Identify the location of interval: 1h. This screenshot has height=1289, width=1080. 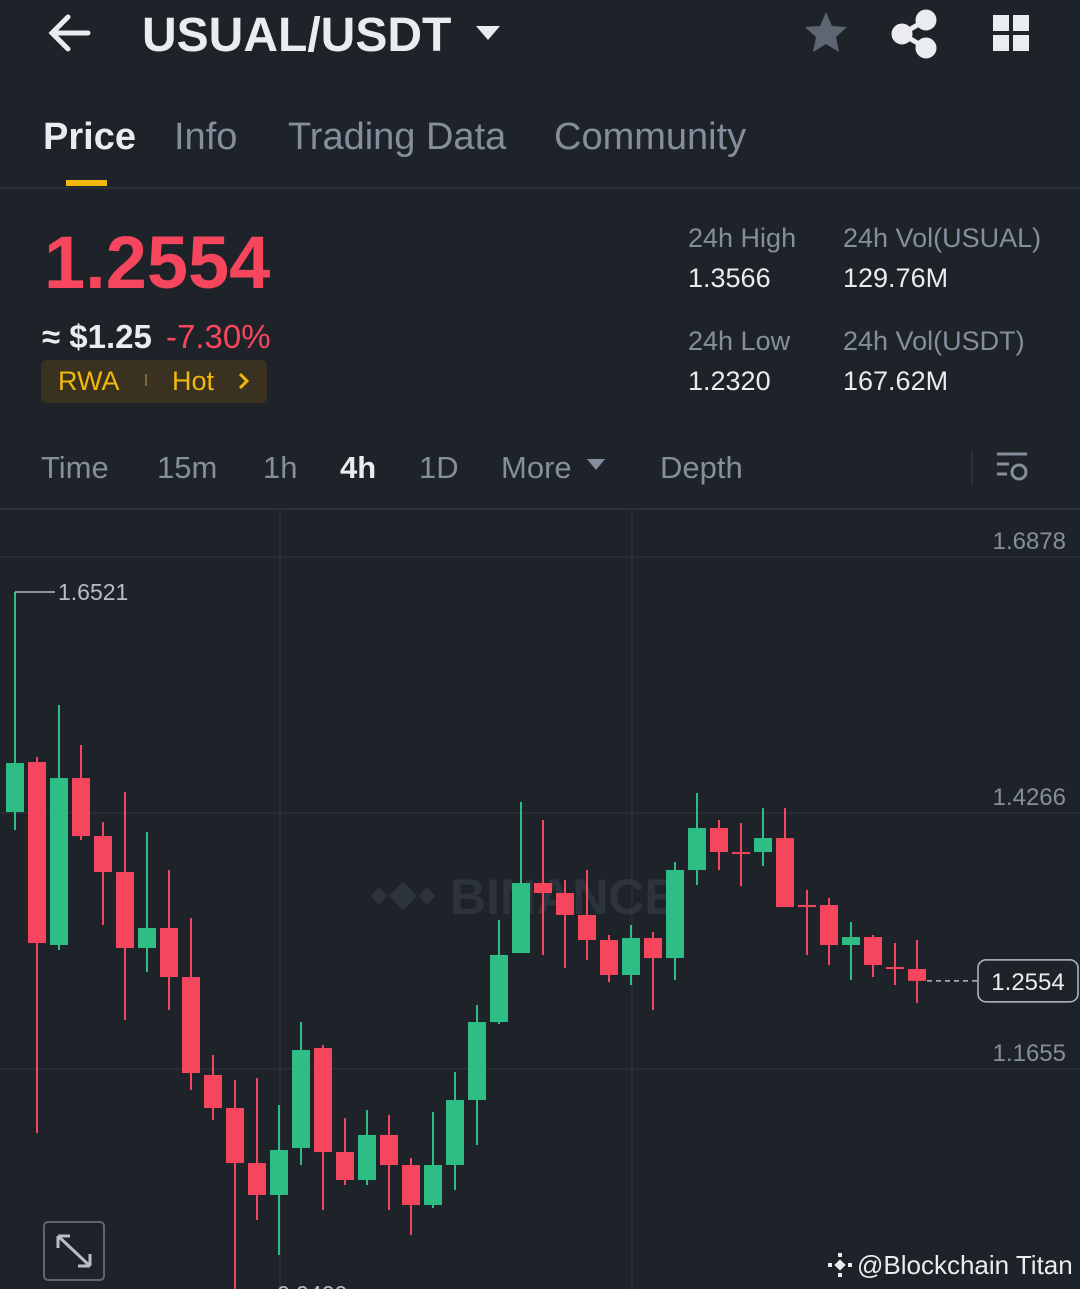
(280, 467).